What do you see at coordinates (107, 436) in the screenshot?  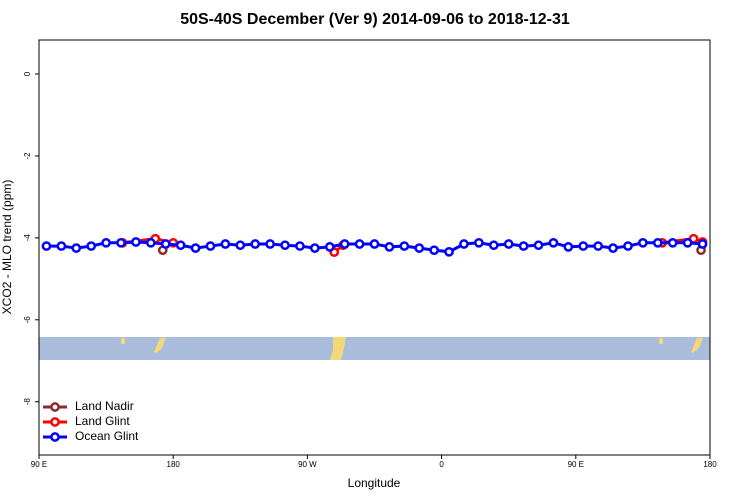 I see `legend-label: Ocean Glint` at bounding box center [107, 436].